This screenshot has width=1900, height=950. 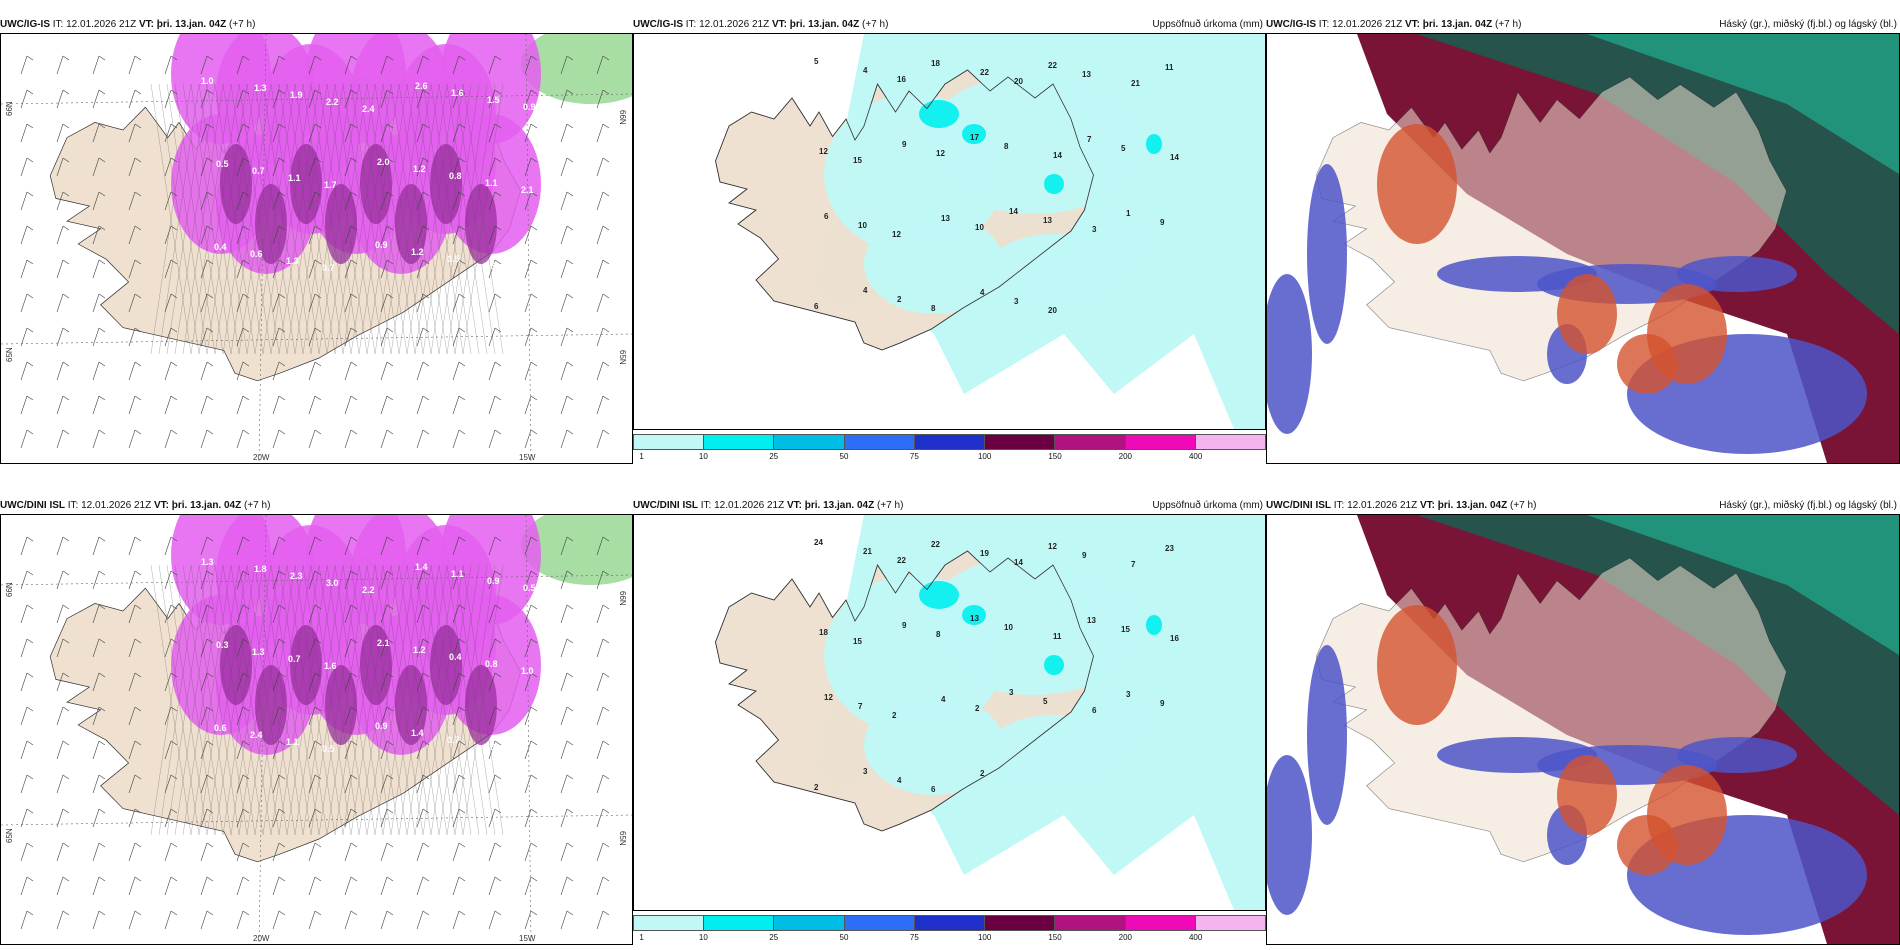 What do you see at coordinates (896, 234) in the screenshot?
I see `precip-value: 12` at bounding box center [896, 234].